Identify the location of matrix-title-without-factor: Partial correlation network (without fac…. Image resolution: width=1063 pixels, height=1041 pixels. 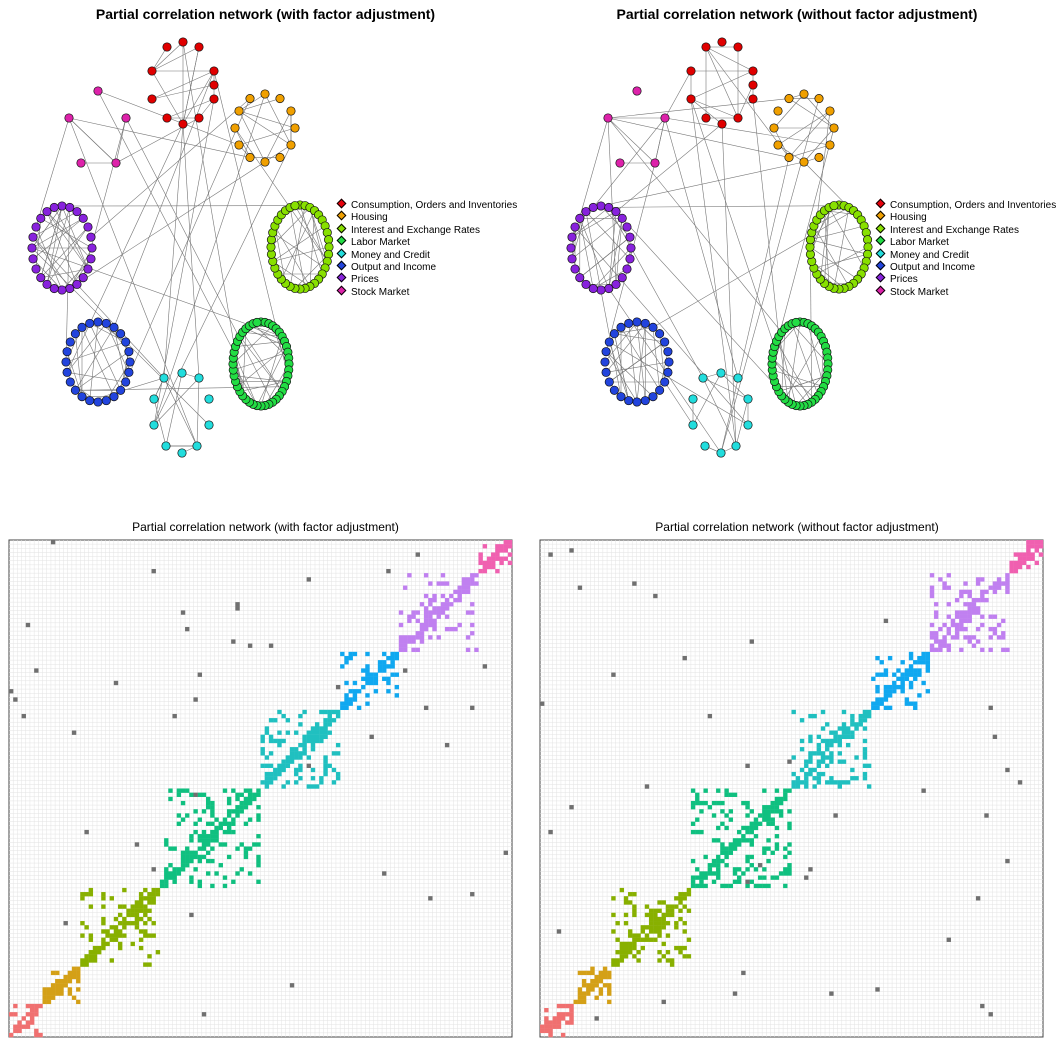
(797, 527).